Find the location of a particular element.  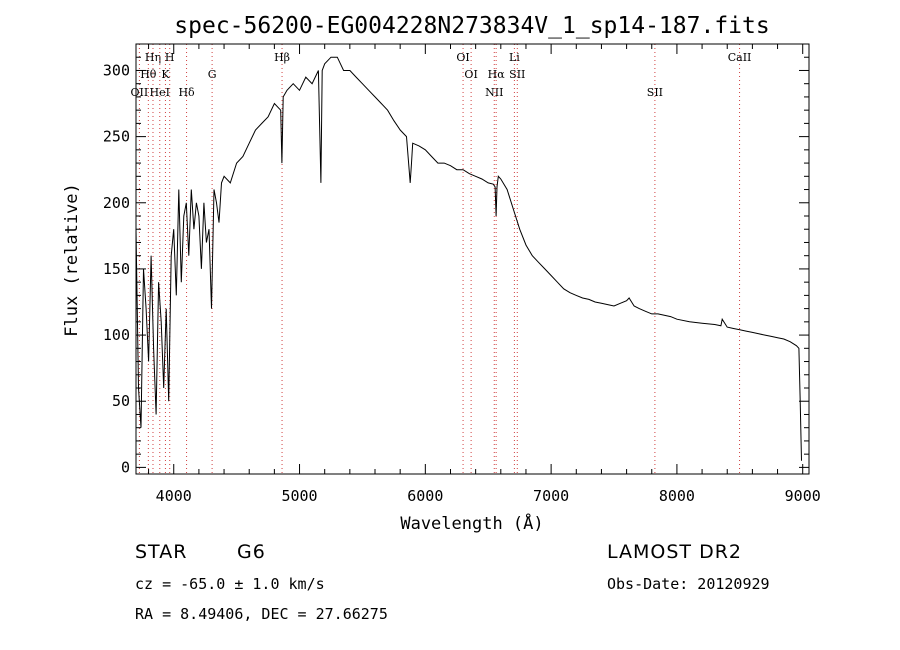

object-class: STAR is located at coordinates (161, 552).